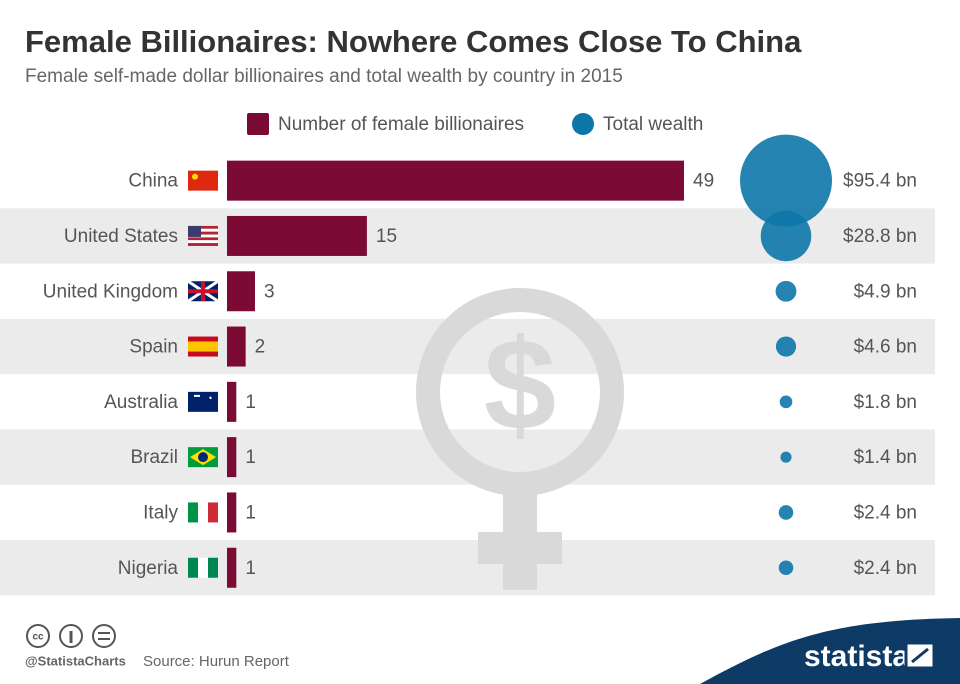  I want to click on brand-wedge, so click(830, 651).